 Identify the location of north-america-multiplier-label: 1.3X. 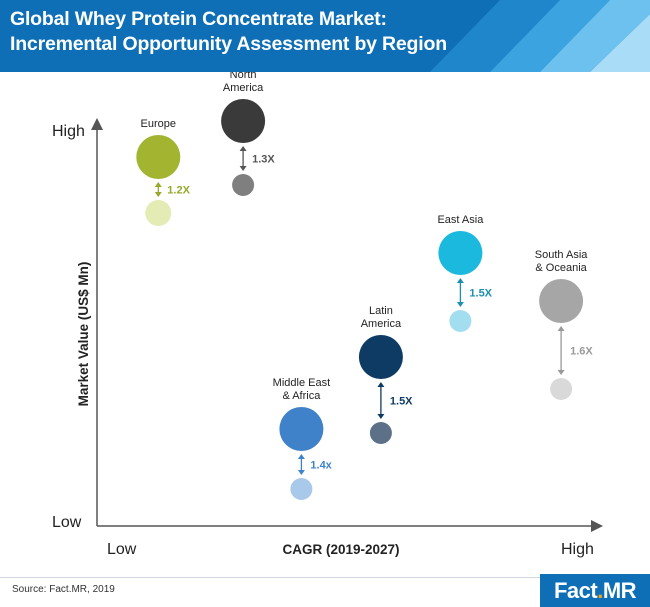
(263, 160).